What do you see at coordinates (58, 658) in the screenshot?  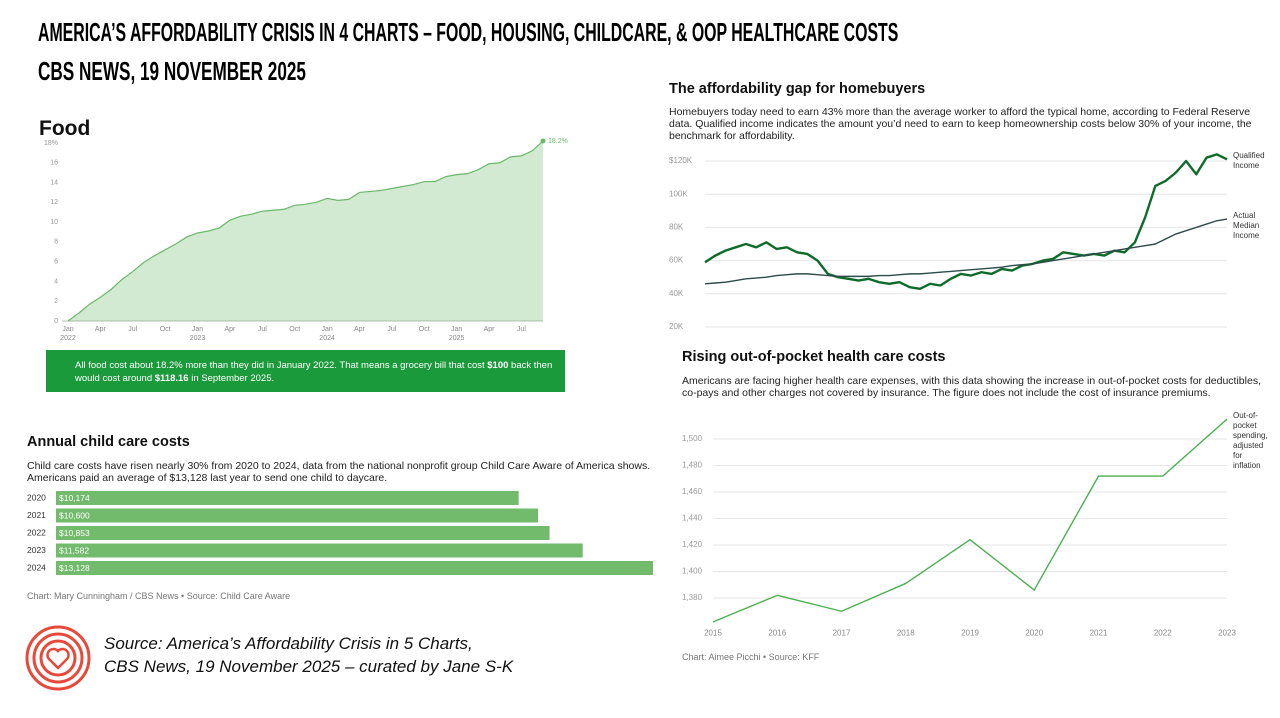 I see `logo` at bounding box center [58, 658].